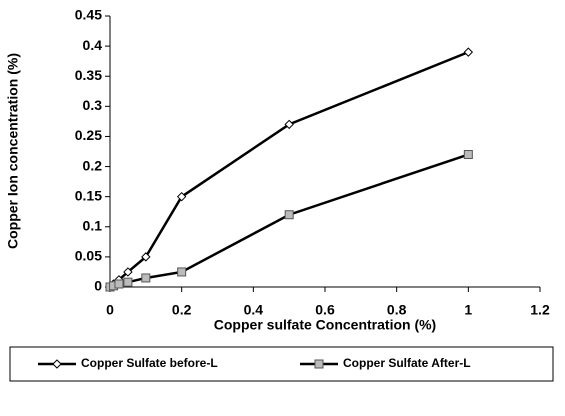 The image size is (565, 416). I want to click on x-tick-label: 0.6, so click(325, 310).